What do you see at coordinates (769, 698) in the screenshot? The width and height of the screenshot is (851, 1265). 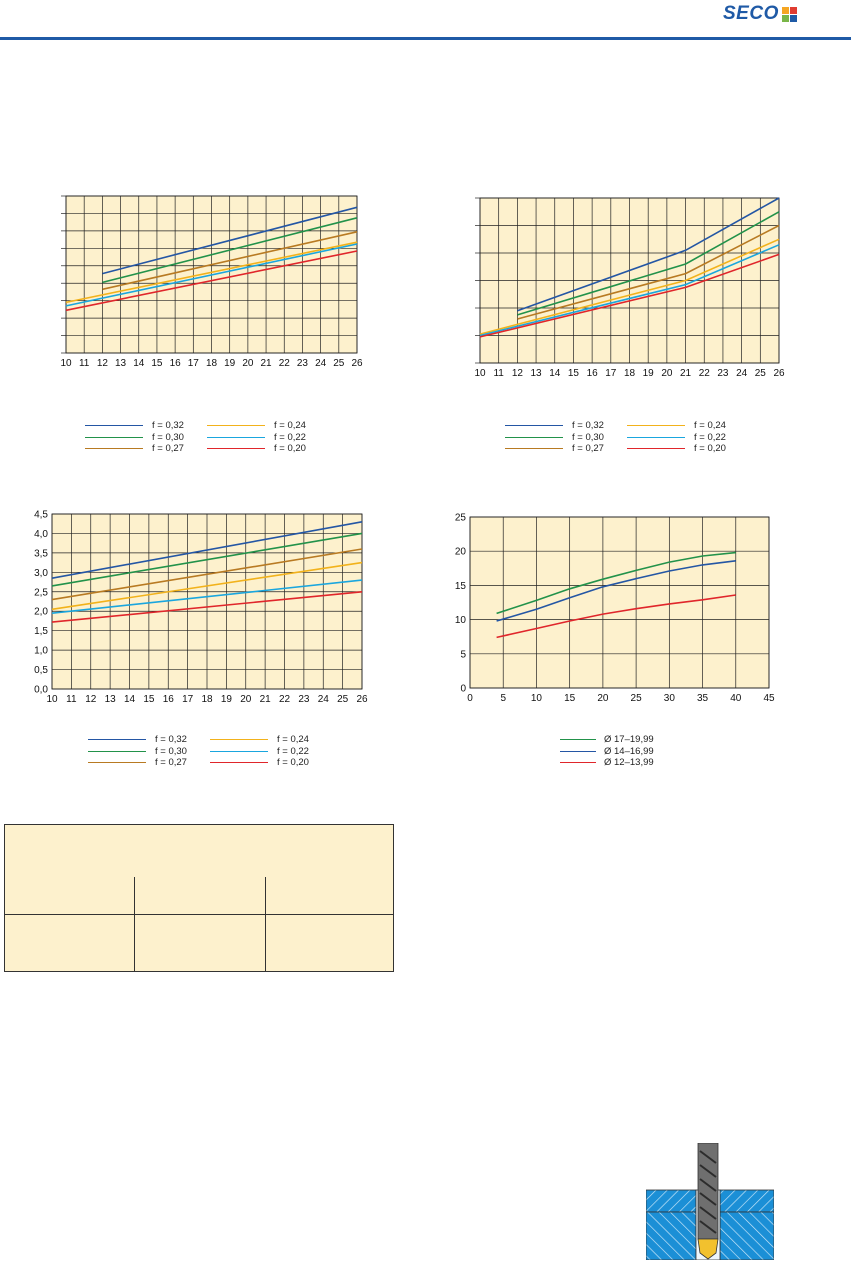 I see `x-tick-label: 45` at bounding box center [769, 698].